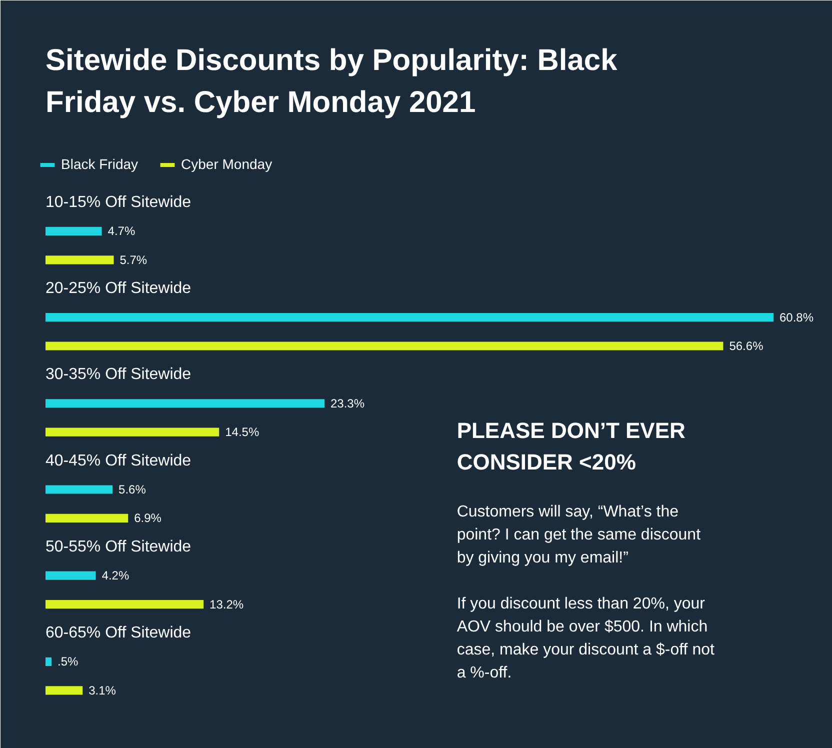 The height and width of the screenshot is (748, 832). What do you see at coordinates (132, 489) in the screenshot?
I see `data-label: 5.6%` at bounding box center [132, 489].